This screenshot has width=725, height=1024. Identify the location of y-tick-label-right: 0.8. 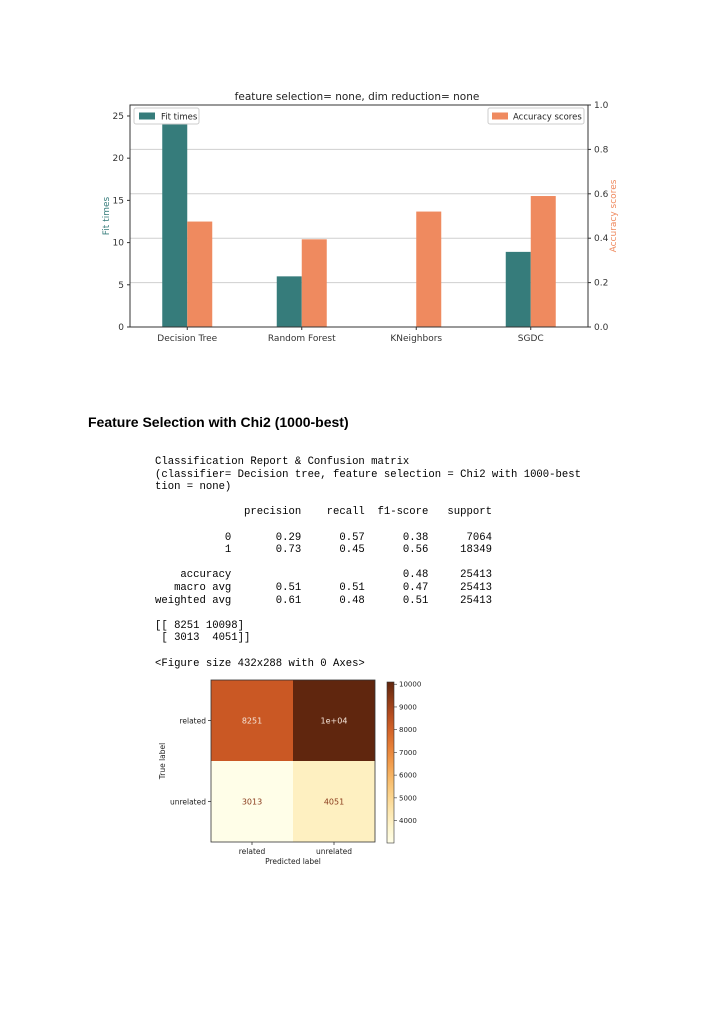
(601, 150).